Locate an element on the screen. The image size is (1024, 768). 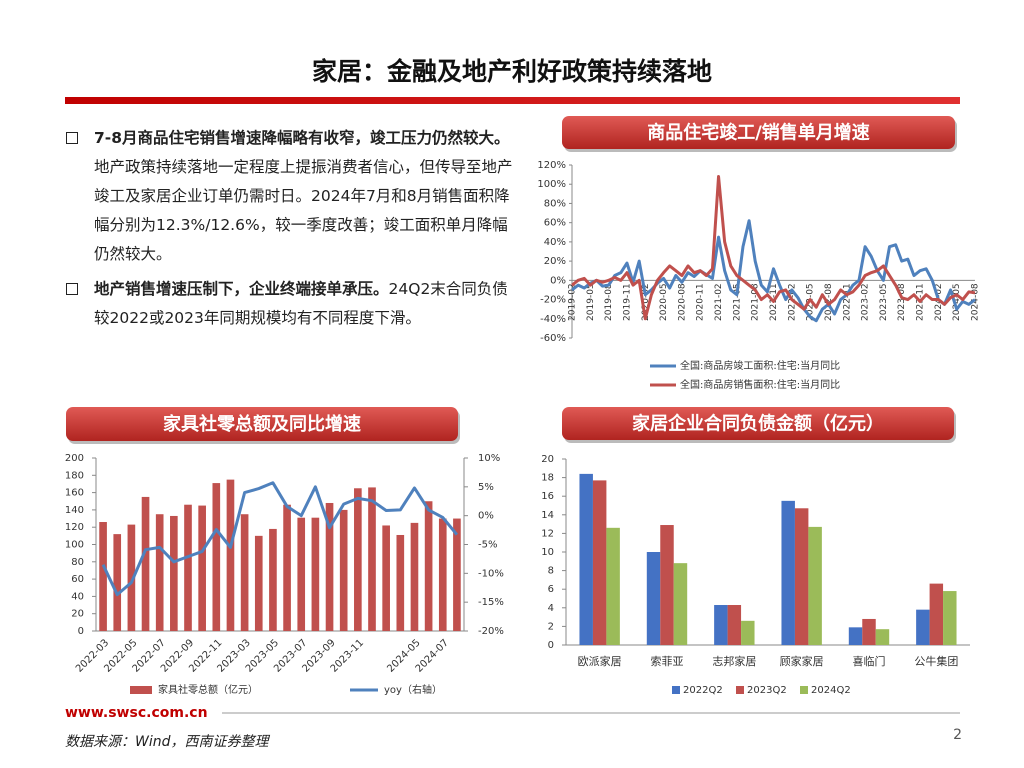
x-tick-label: 志邦家居 is located at coordinates (734, 661).